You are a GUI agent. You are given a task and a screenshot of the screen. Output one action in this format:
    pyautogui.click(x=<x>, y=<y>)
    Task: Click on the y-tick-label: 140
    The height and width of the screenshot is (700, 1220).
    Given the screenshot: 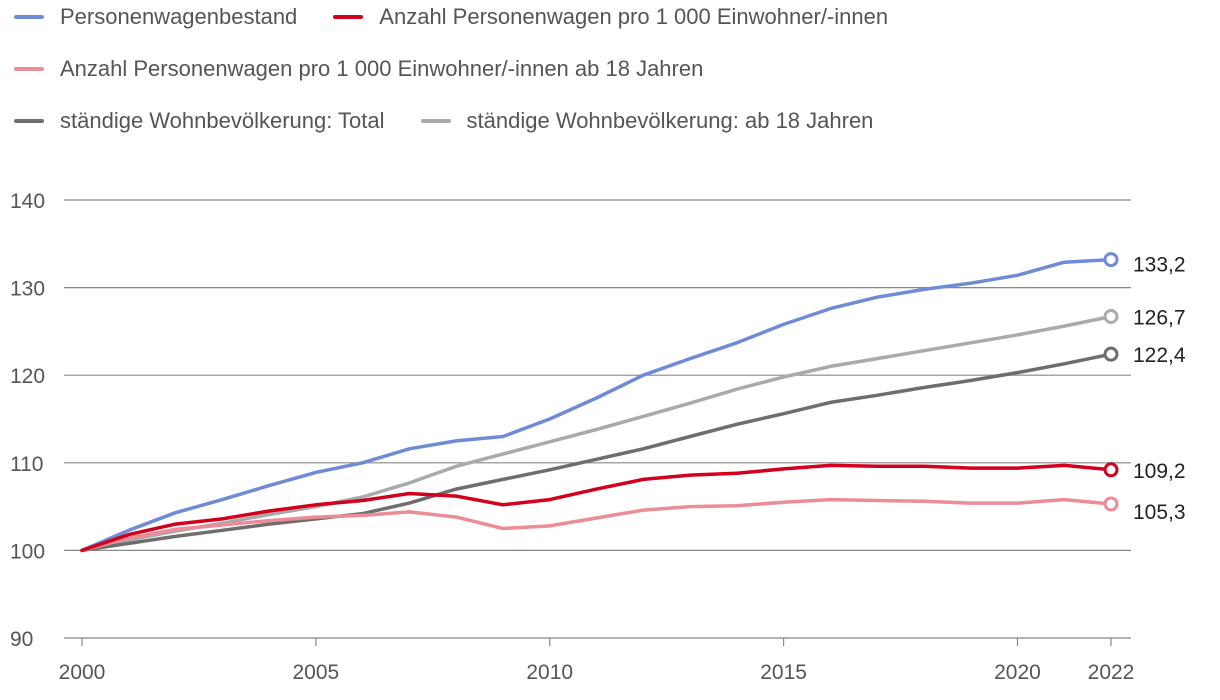 What is the action you would take?
    pyautogui.click(x=27, y=201)
    